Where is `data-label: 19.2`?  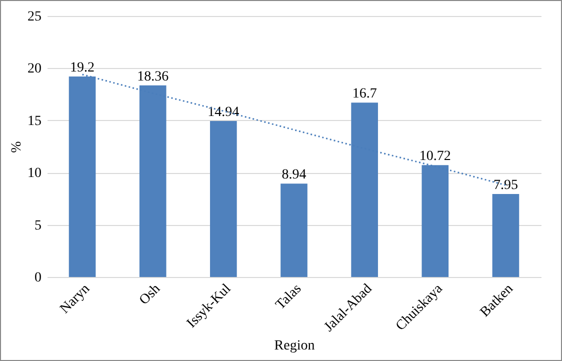
data-label: 19.2 is located at coordinates (82, 68).